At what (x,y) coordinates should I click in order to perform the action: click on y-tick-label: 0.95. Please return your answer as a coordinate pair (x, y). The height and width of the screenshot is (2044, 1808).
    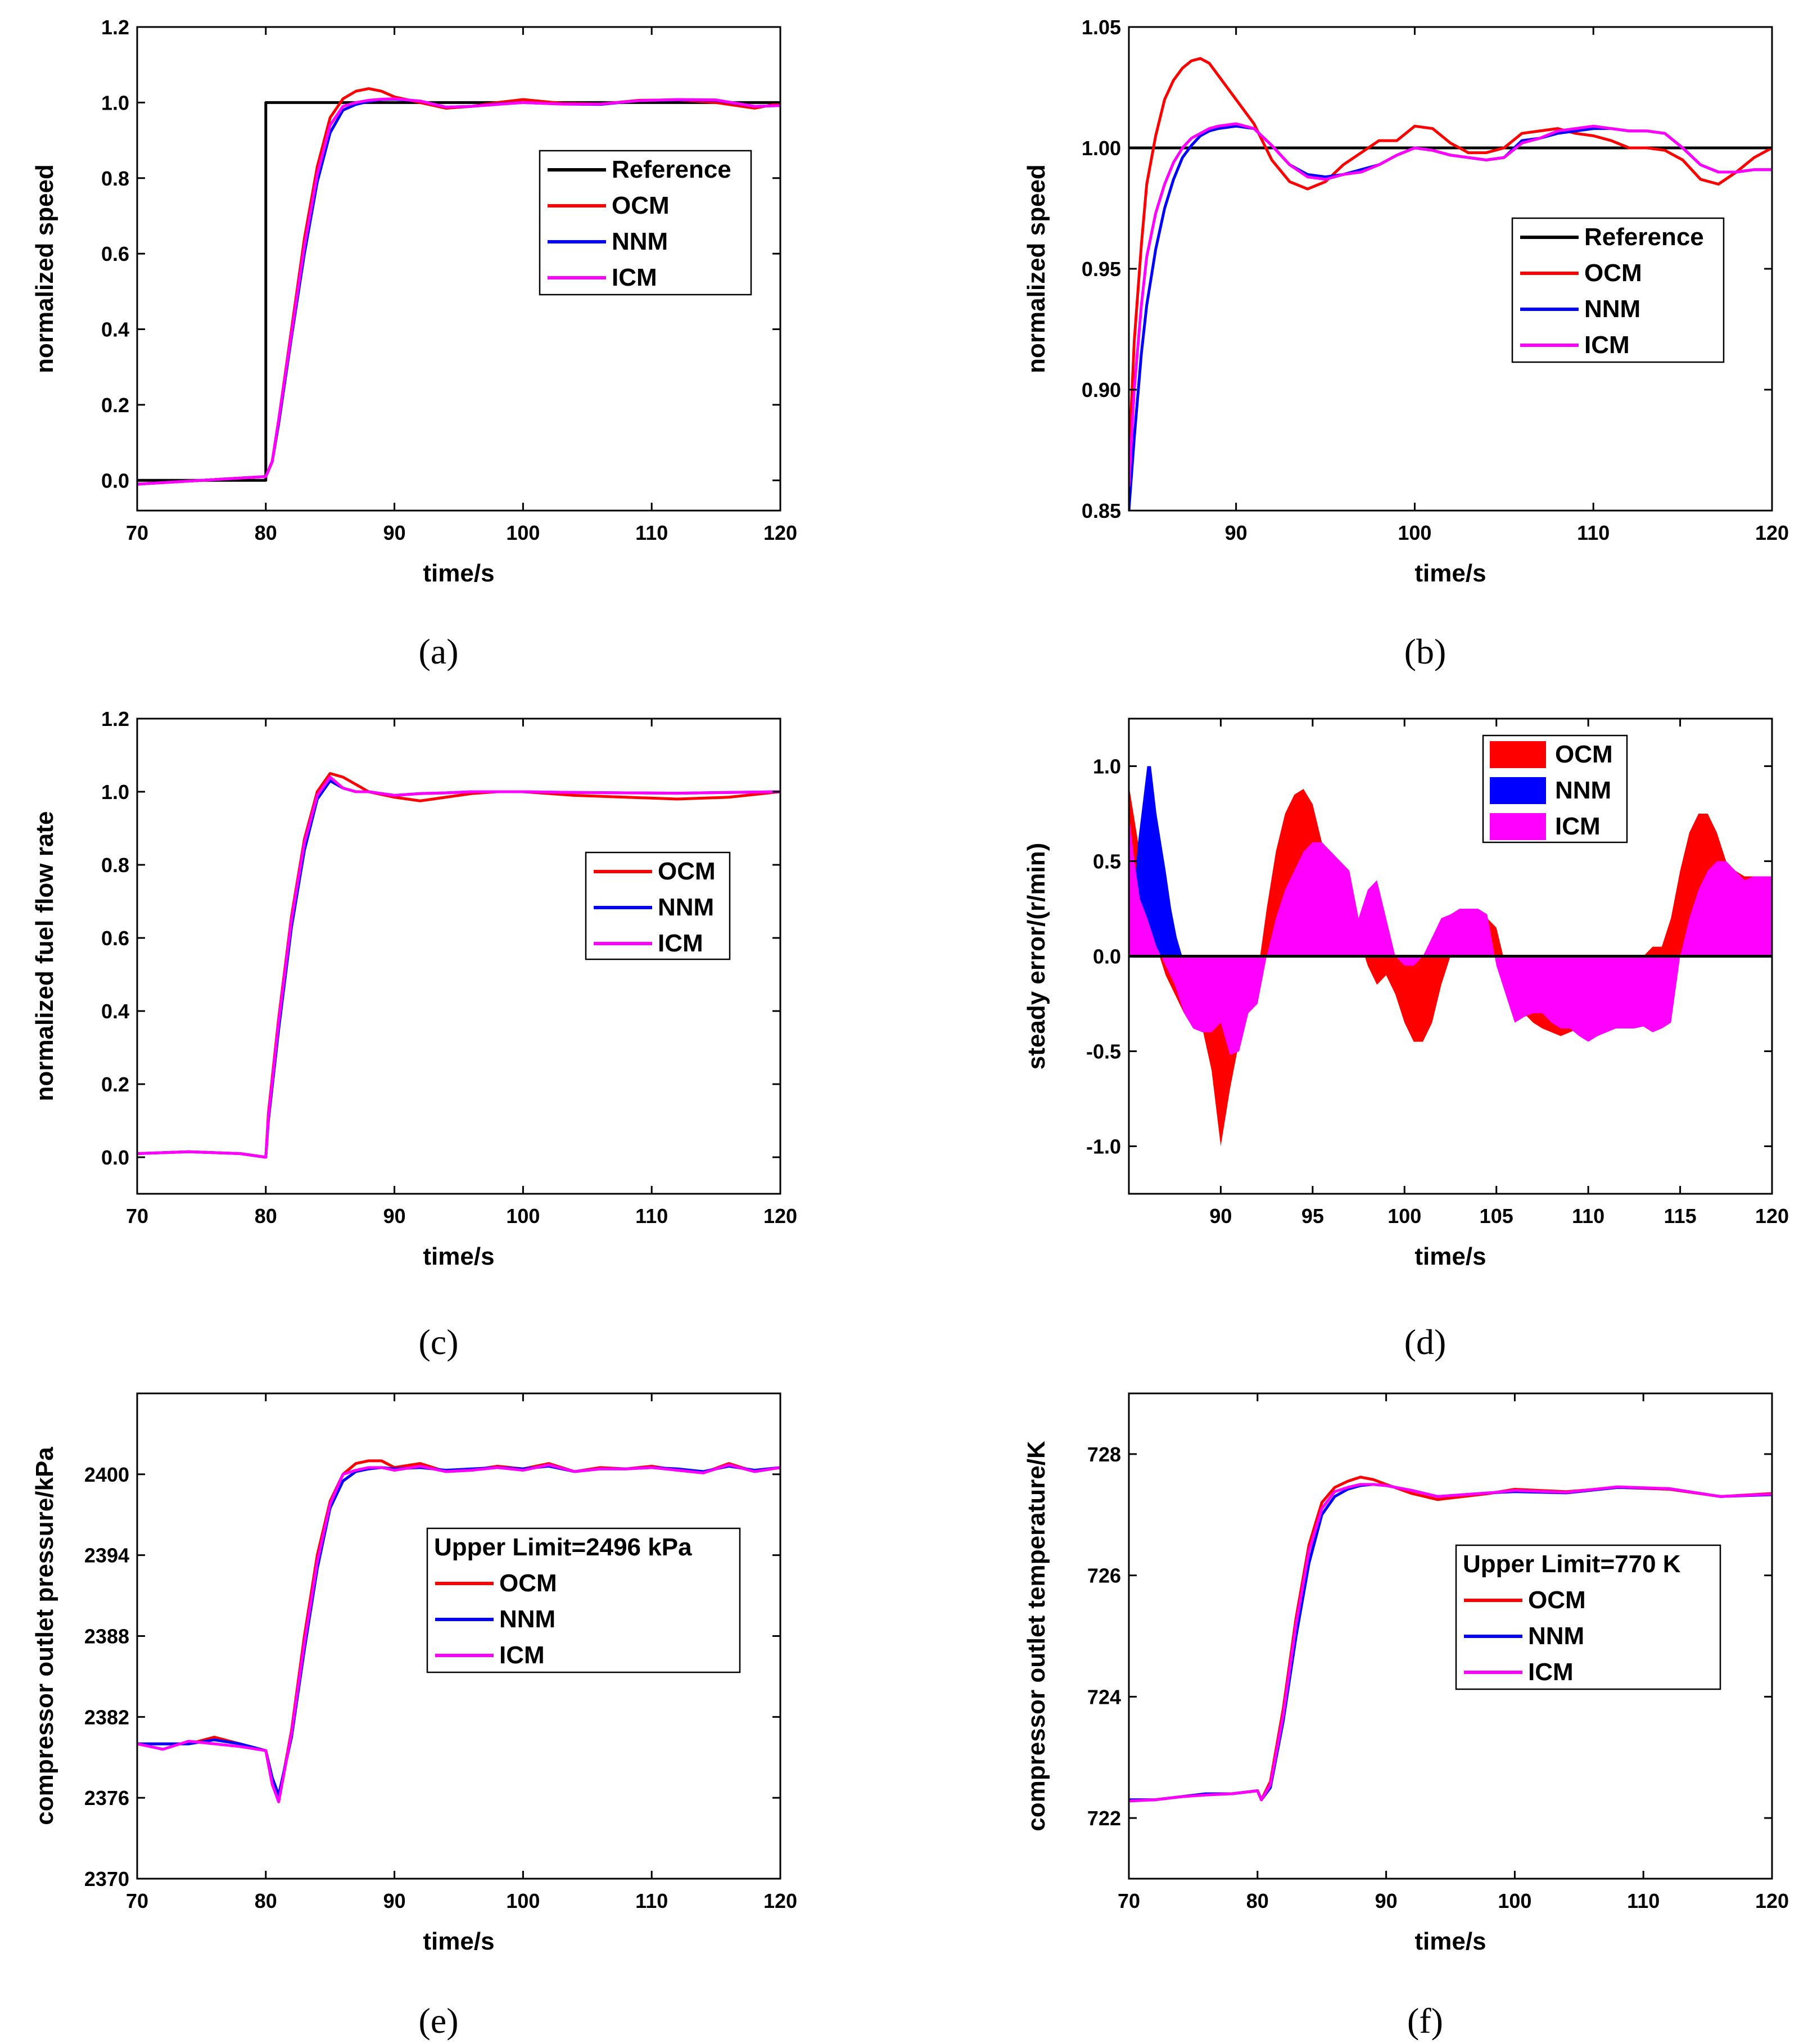
    Looking at the image, I should click on (1101, 269).